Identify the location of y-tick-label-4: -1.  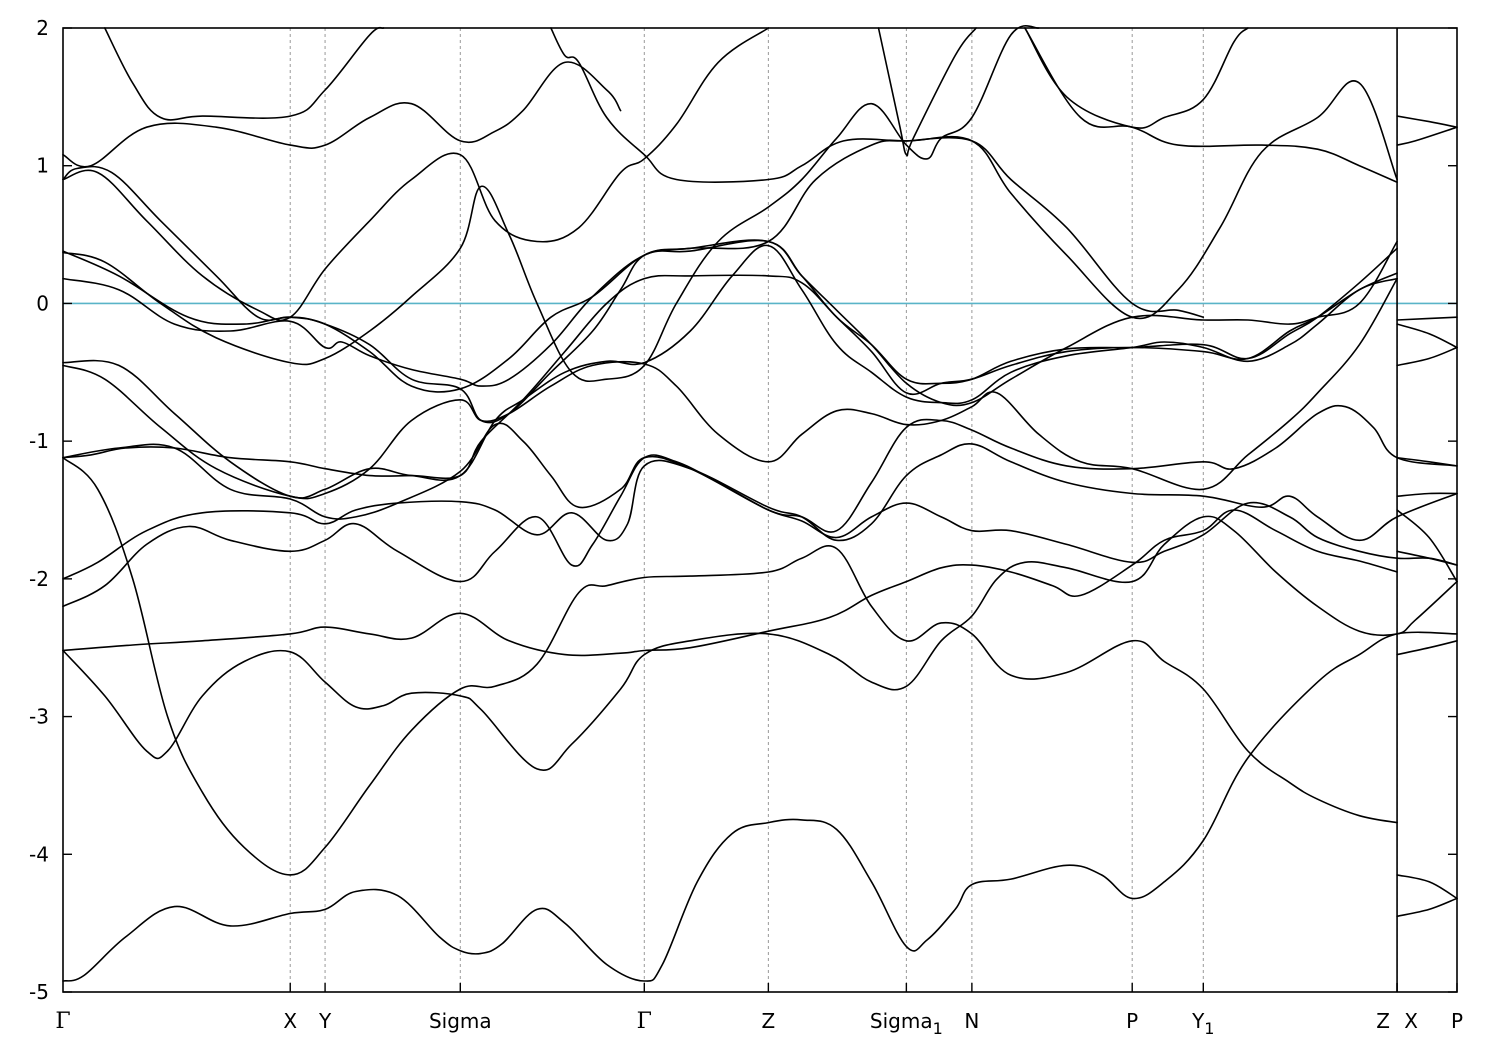
(39, 441).